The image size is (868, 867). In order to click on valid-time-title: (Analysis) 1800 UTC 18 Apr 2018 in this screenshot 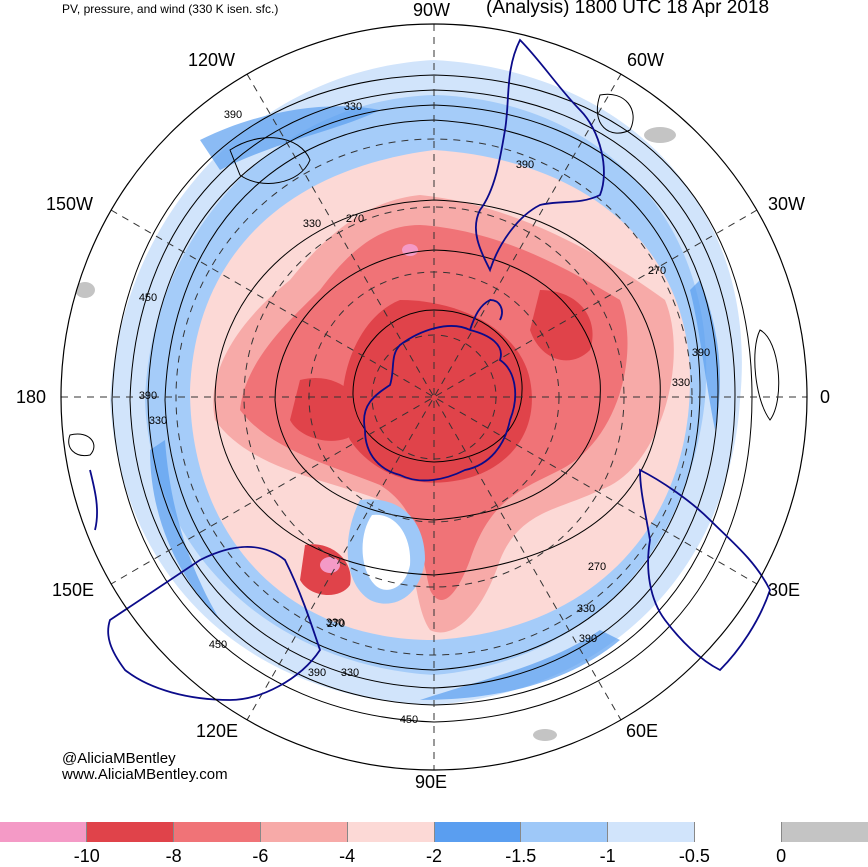, I will do `click(628, 9)`.